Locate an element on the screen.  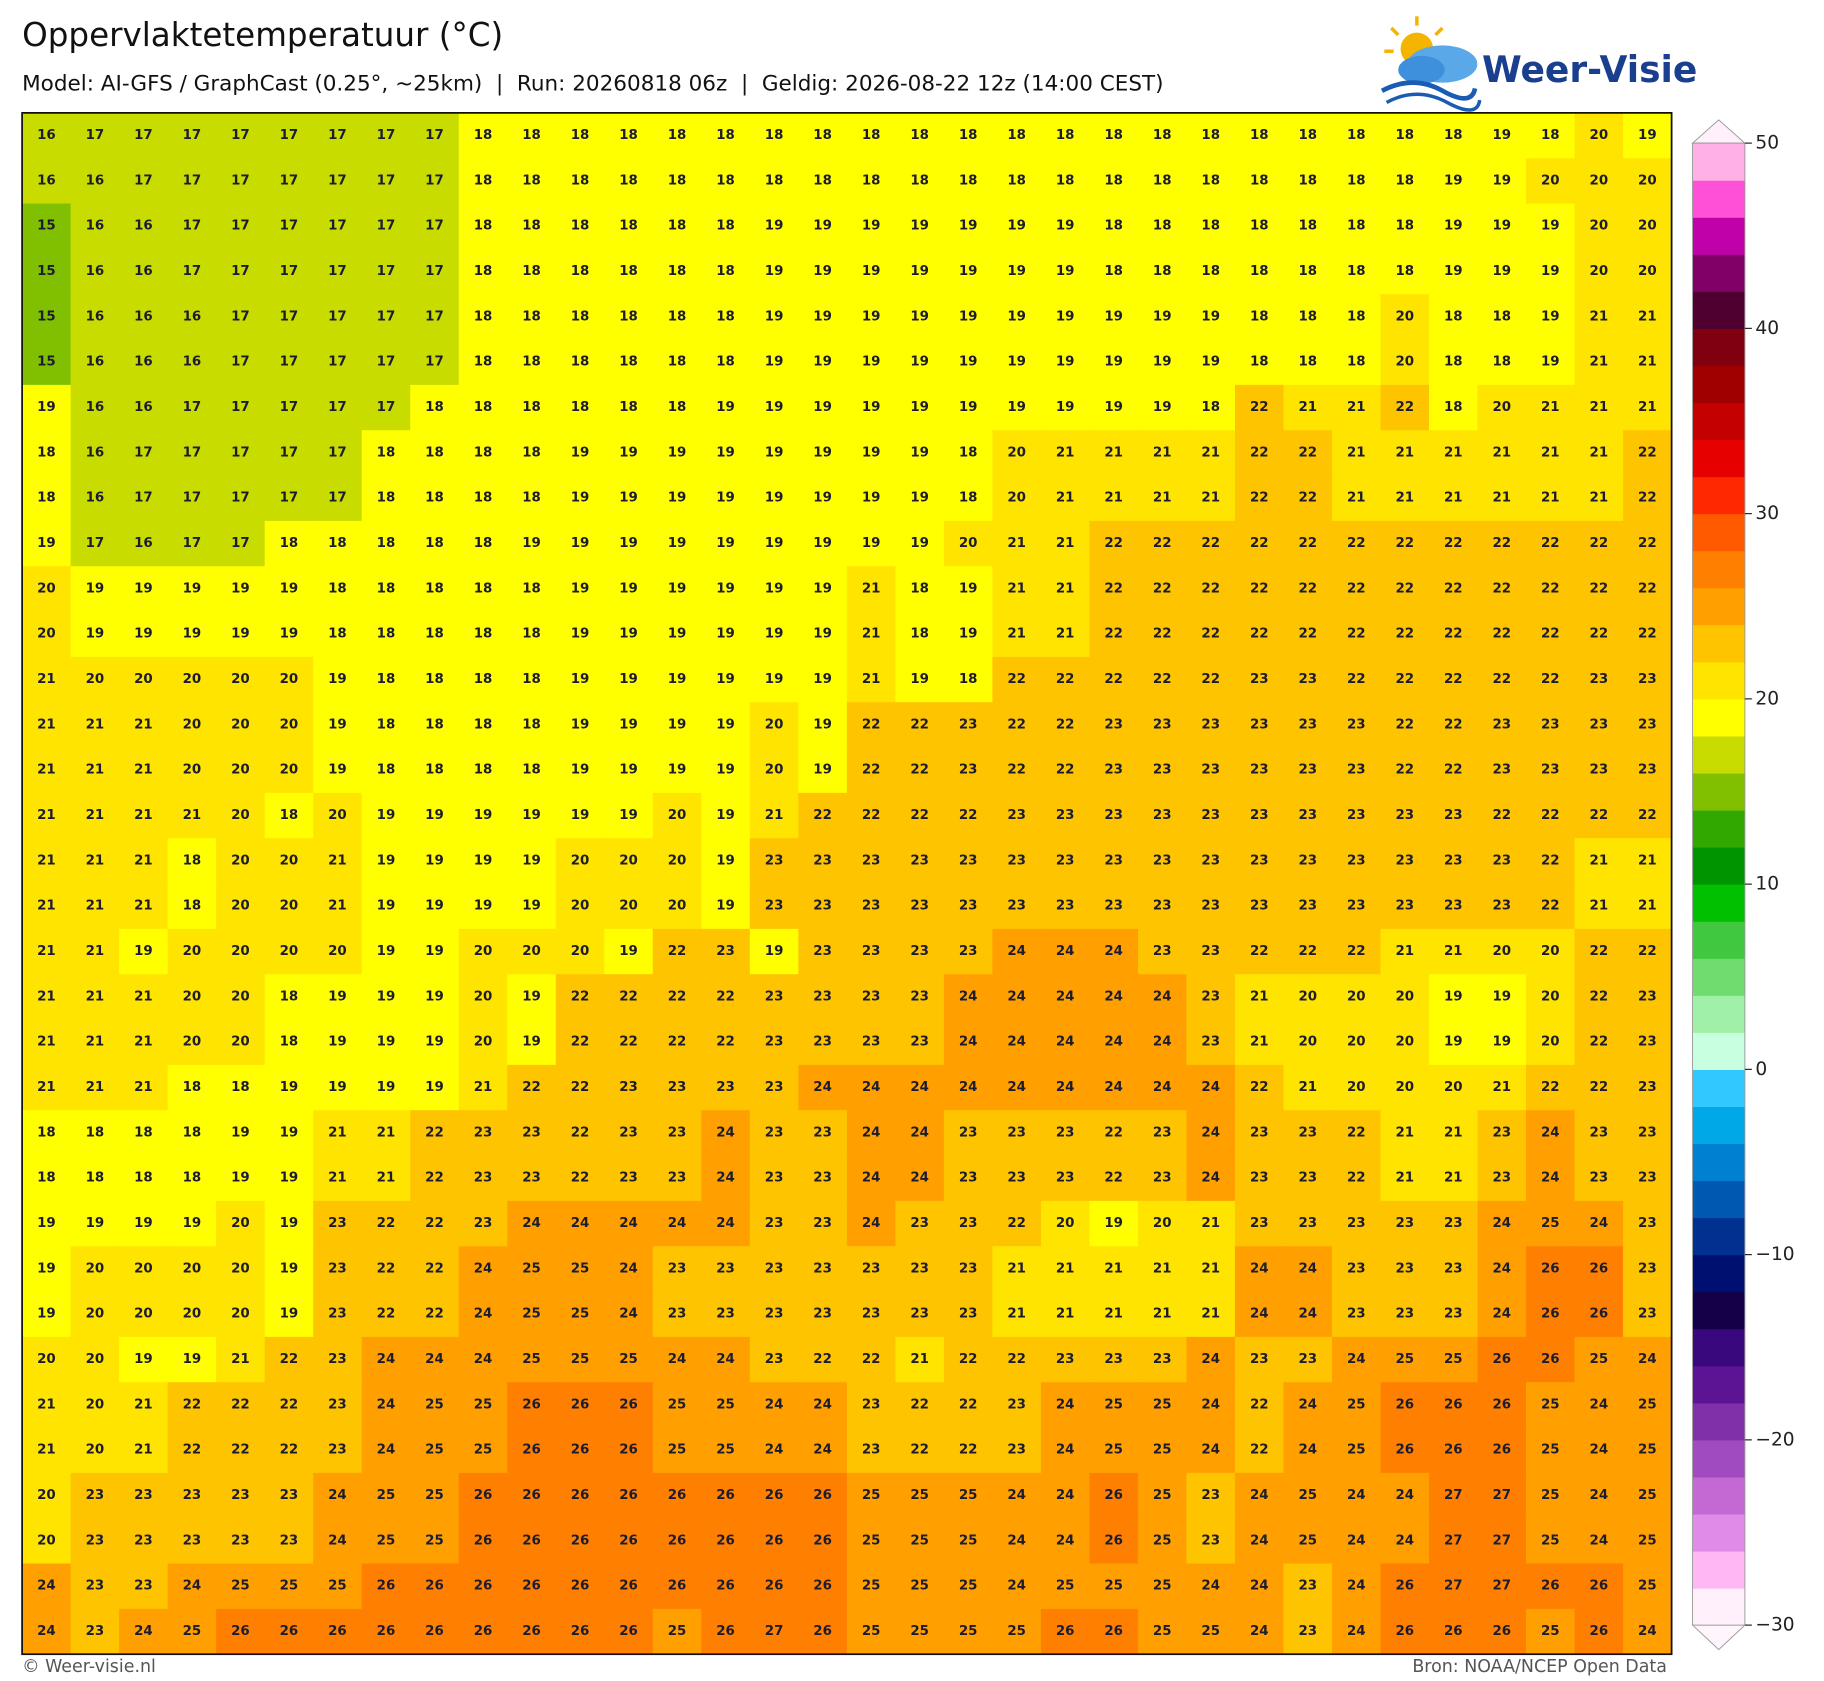
temperature-label: 17 is located at coordinates (143, 180).